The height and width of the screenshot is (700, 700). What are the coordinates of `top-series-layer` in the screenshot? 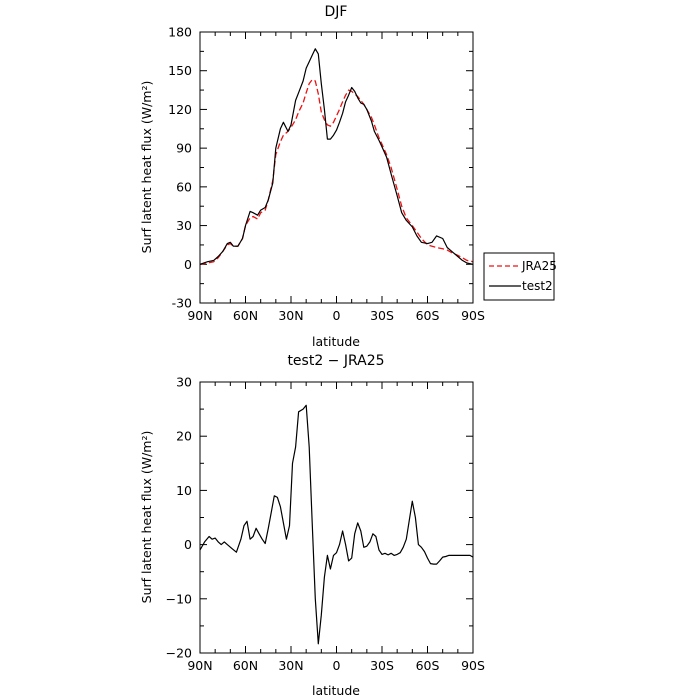 It's located at (336, 156).